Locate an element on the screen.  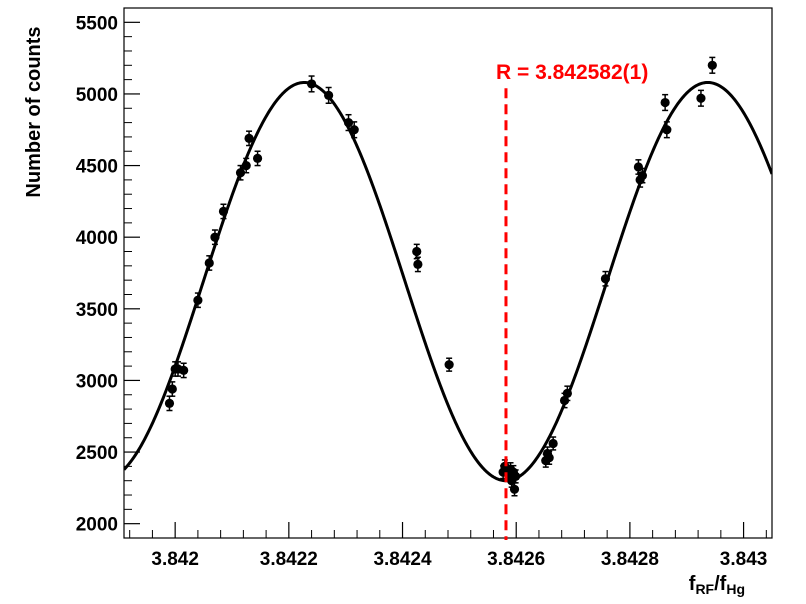
y-tick-label: 2000 is located at coordinates (97, 525).